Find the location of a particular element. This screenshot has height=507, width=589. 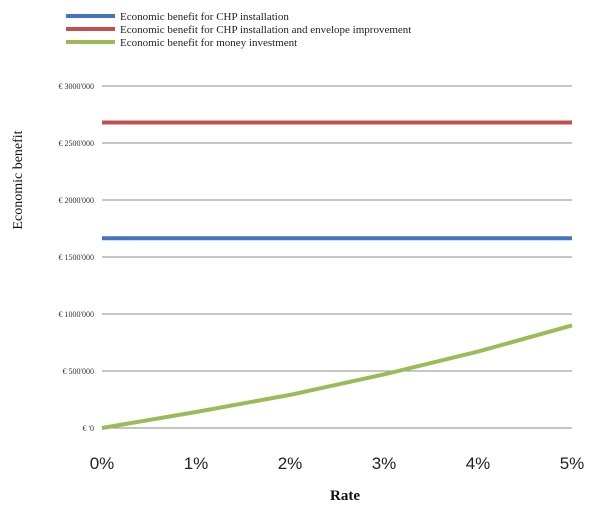

x-tick-label: 4% is located at coordinates (478, 463).